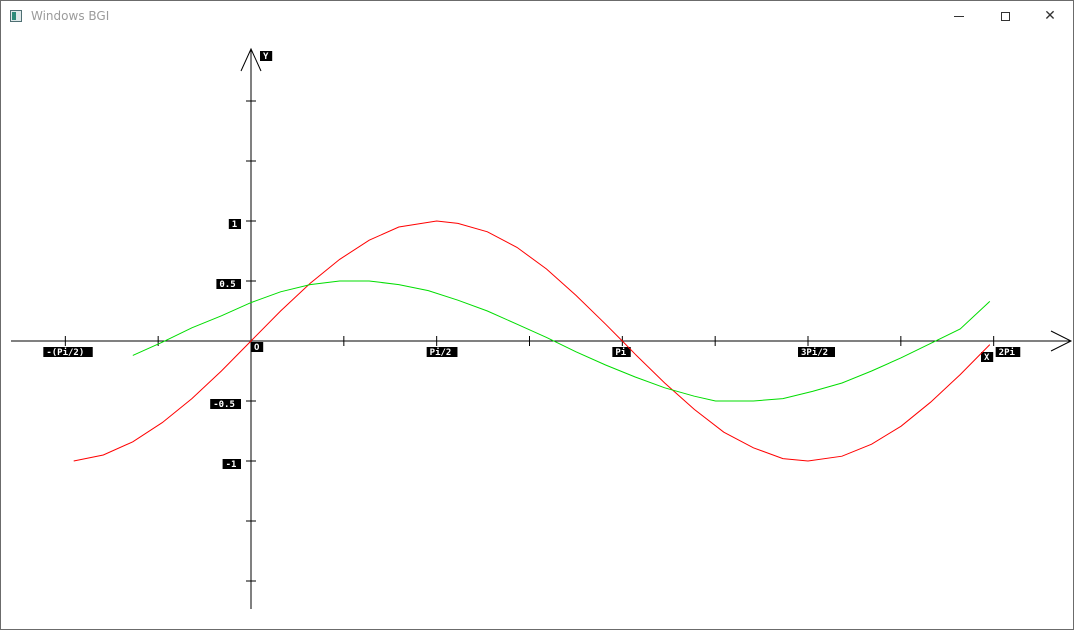  I want to click on y-axis-label-bg, so click(266, 56).